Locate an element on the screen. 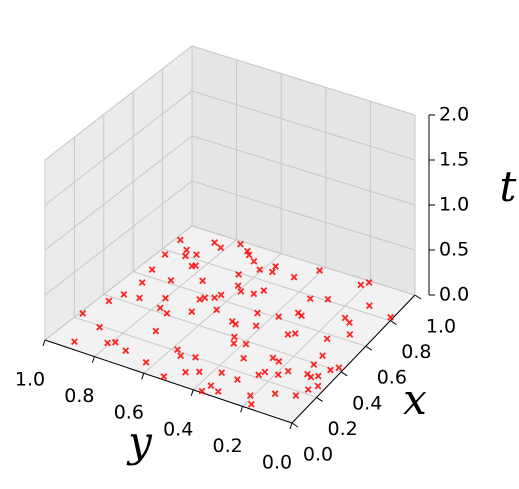  y-tick-label: 0.8 is located at coordinates (79, 396).